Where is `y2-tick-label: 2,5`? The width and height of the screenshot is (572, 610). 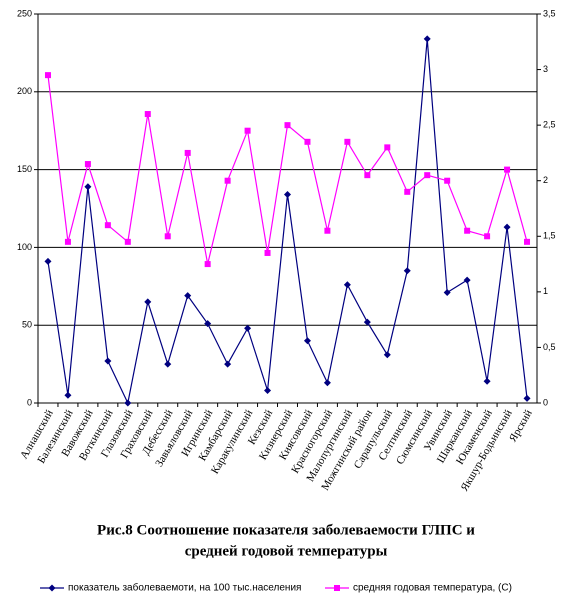
y2-tick-label: 2,5 is located at coordinates (549, 125).